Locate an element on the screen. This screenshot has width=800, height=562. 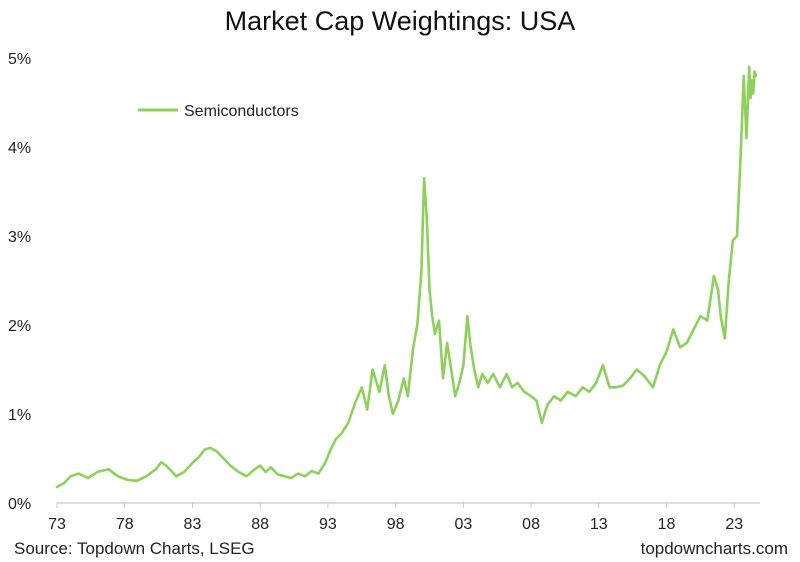
y-tick-label: 2% is located at coordinates (19, 326).